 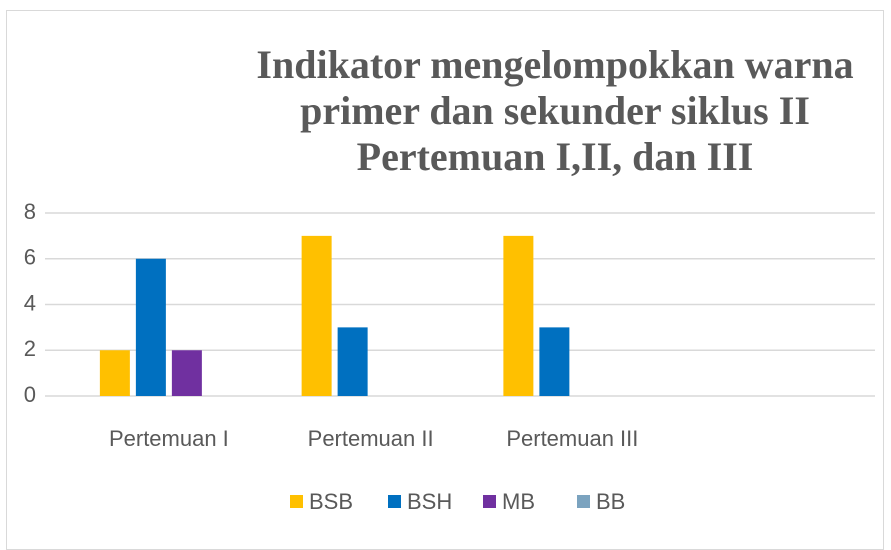 What do you see at coordinates (30, 394) in the screenshot?
I see `y-tick-label: 0` at bounding box center [30, 394].